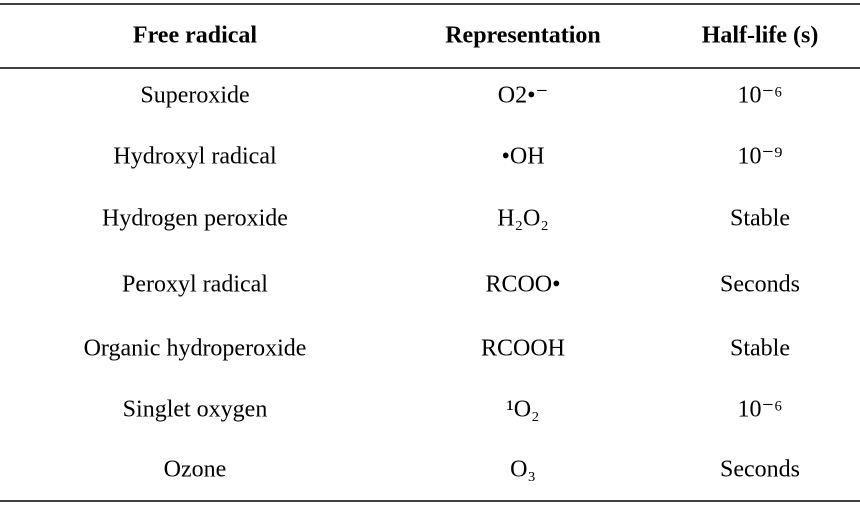 The height and width of the screenshot is (505, 860). What do you see at coordinates (195, 285) in the screenshot?
I see `table-cell: Peroxyl radical` at bounding box center [195, 285].